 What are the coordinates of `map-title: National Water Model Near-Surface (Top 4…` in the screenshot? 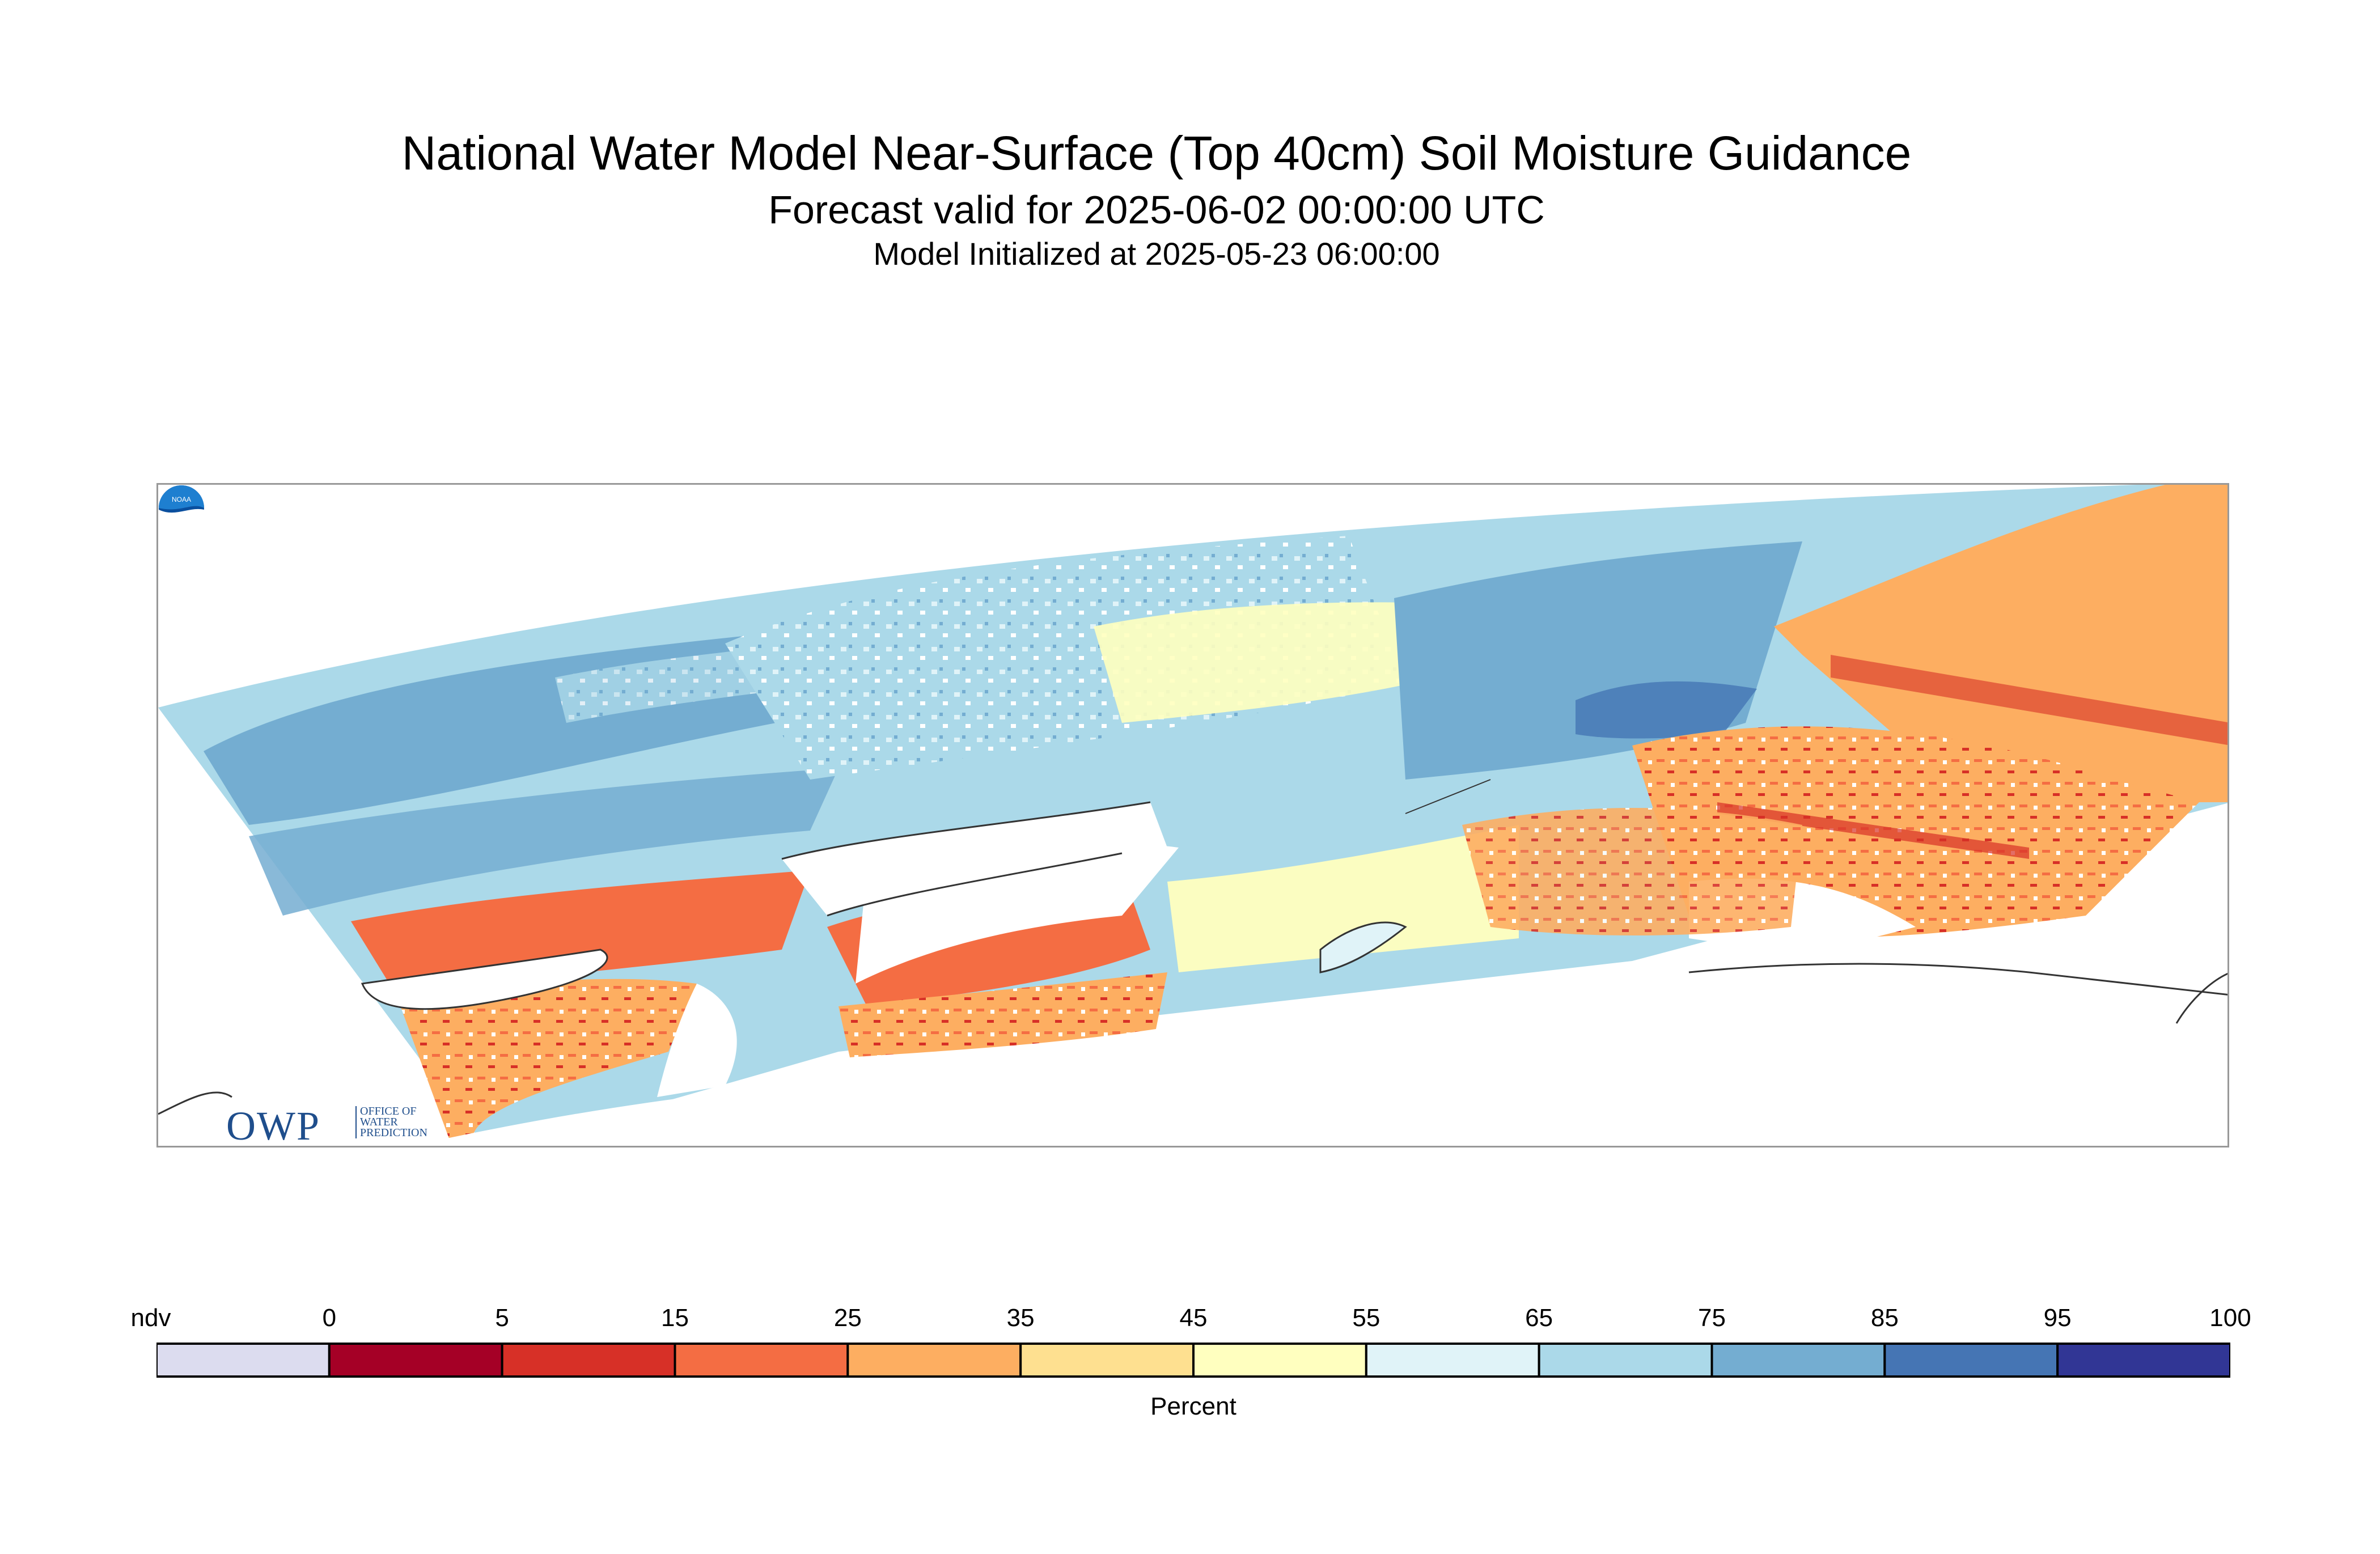 It's located at (1156, 153).